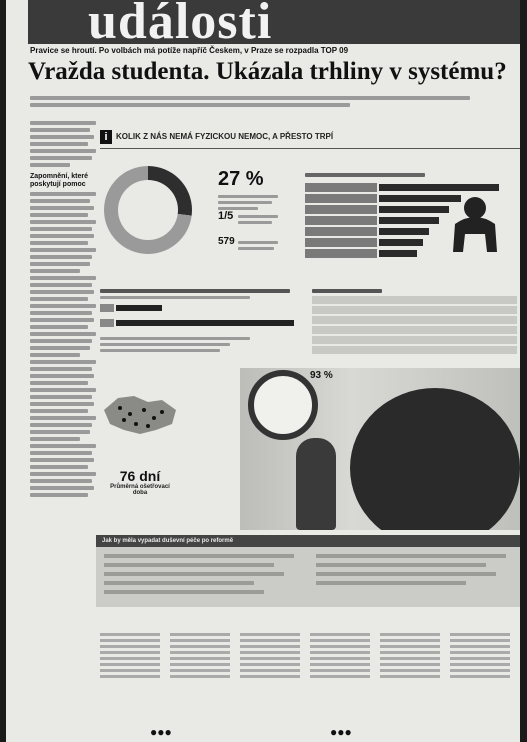 The image size is (527, 742). I want to click on pie-chart, so click(148, 210).